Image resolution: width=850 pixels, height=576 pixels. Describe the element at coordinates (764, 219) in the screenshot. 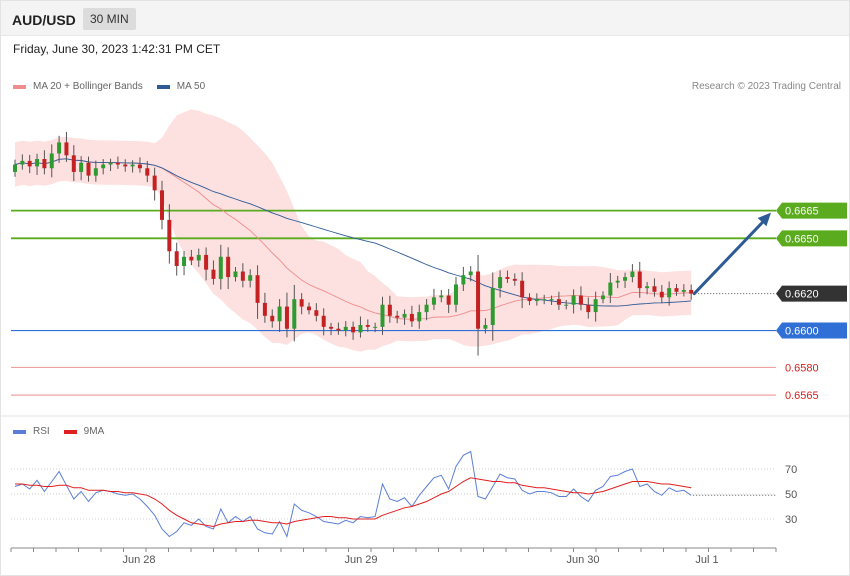

I see `projection-arrow-head` at that location.